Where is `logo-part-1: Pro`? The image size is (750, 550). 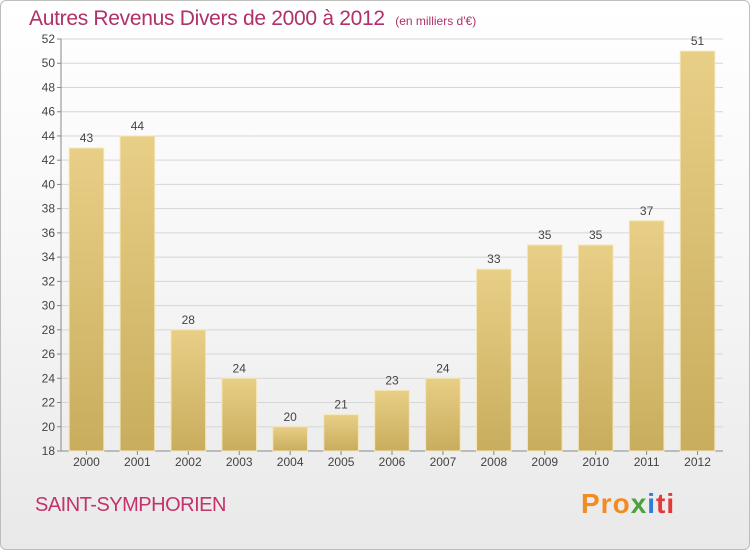
logo-part-1: Pro is located at coordinates (606, 503).